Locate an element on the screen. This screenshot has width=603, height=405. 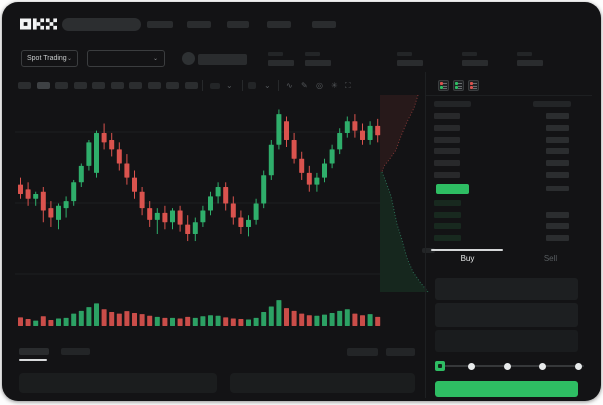
settings-icon: ✳ is located at coordinates (334, 85).